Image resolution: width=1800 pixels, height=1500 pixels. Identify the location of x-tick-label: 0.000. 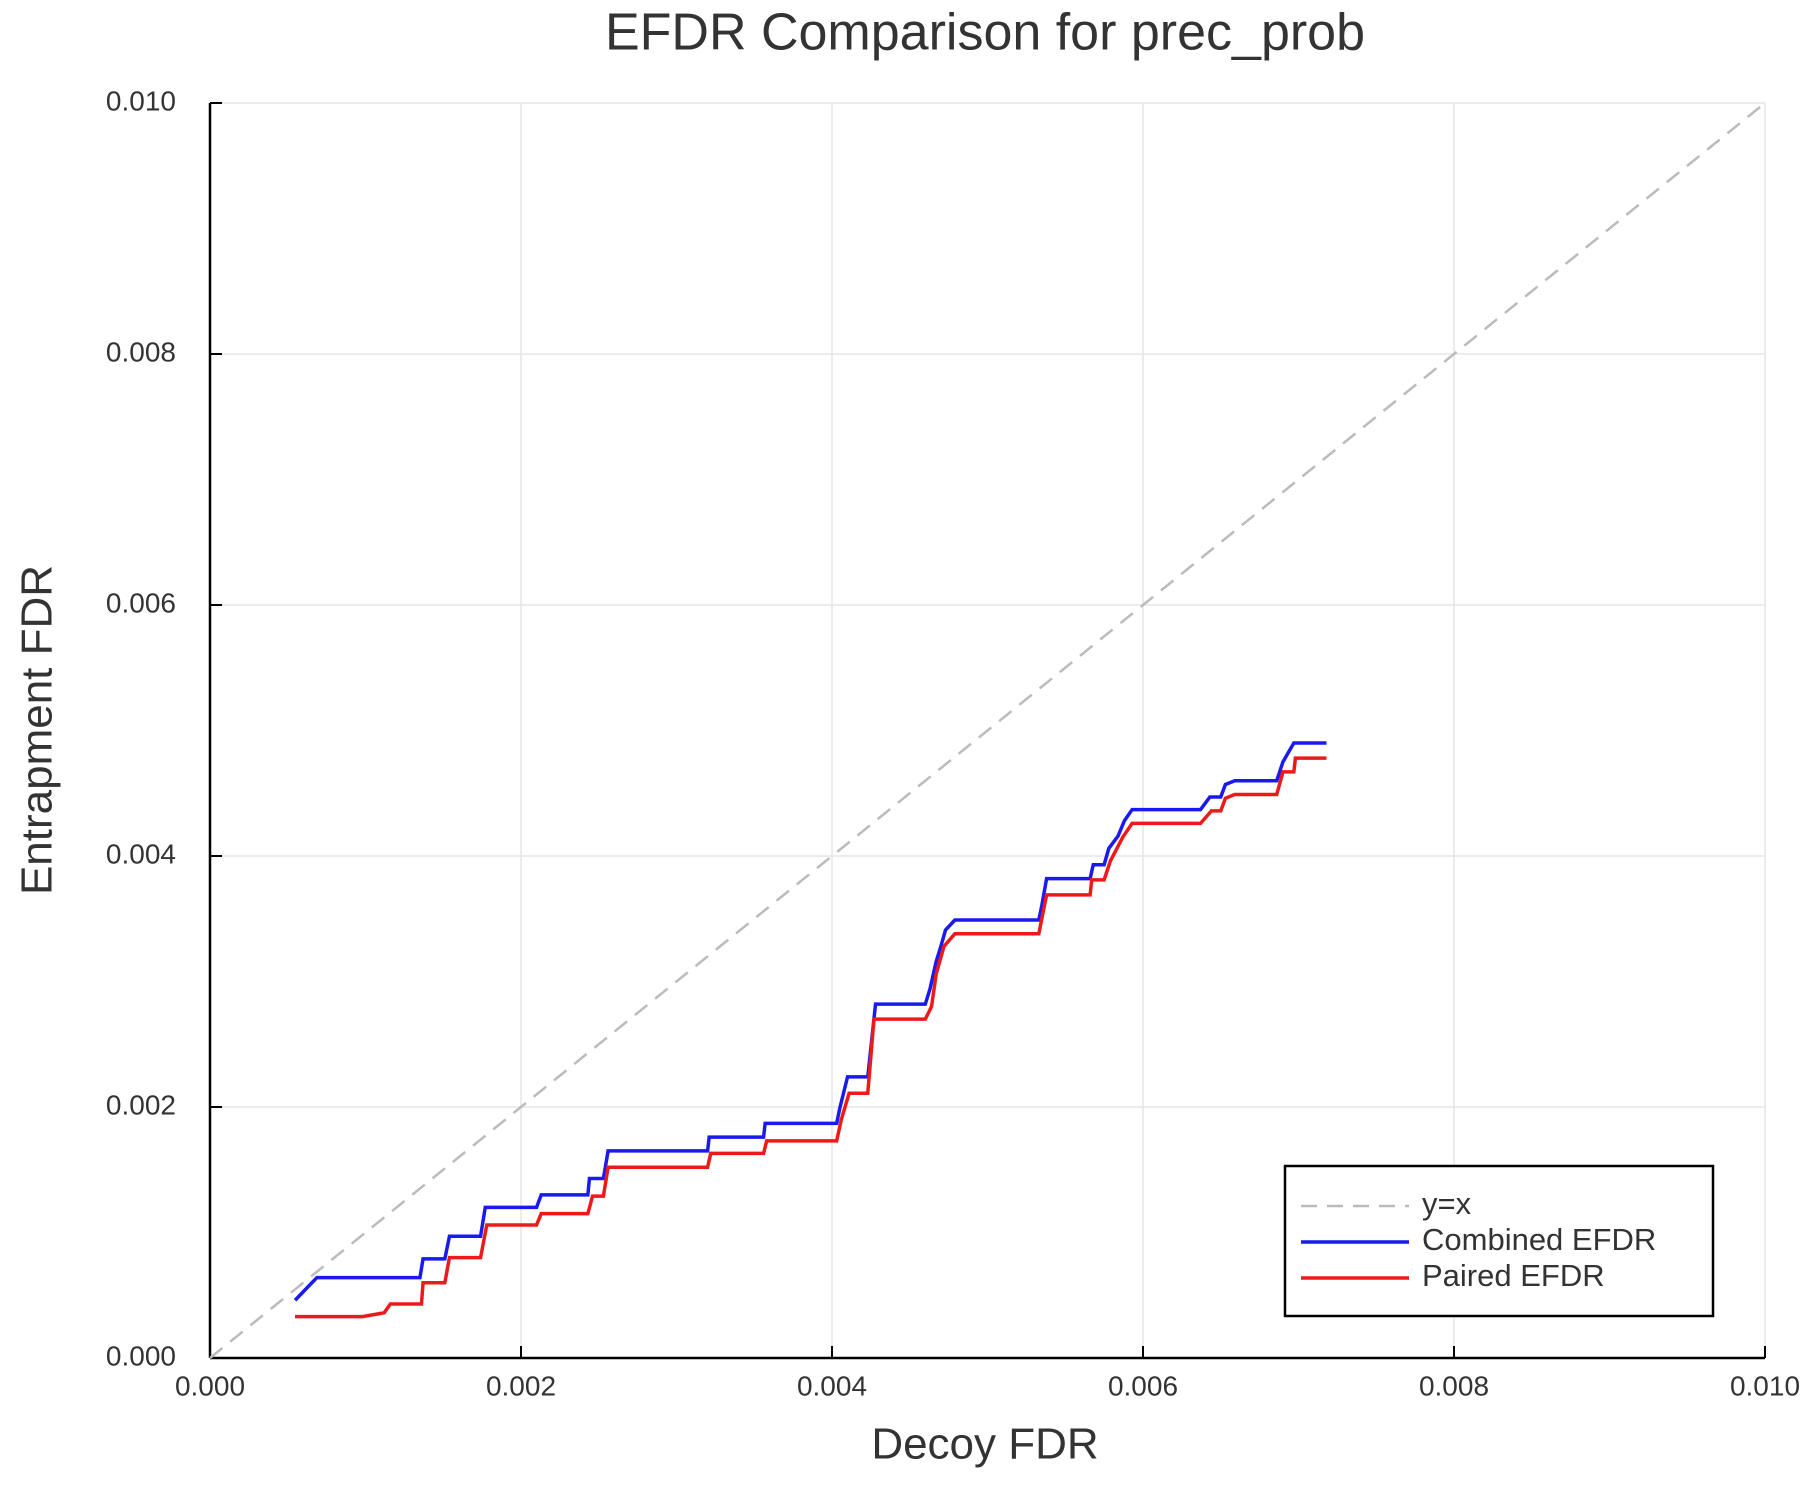
(210, 1385).